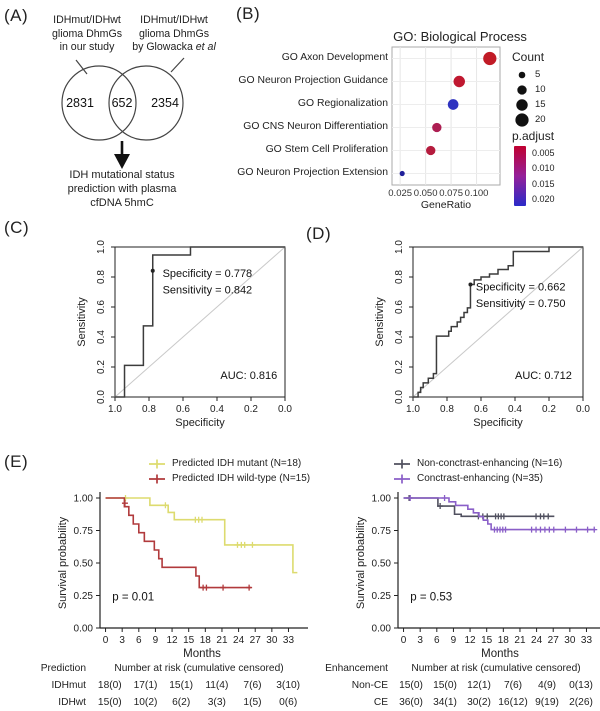  Describe the element at coordinates (101, 307) in the screenshot. I see `y-tick-label: 0.6` at that location.